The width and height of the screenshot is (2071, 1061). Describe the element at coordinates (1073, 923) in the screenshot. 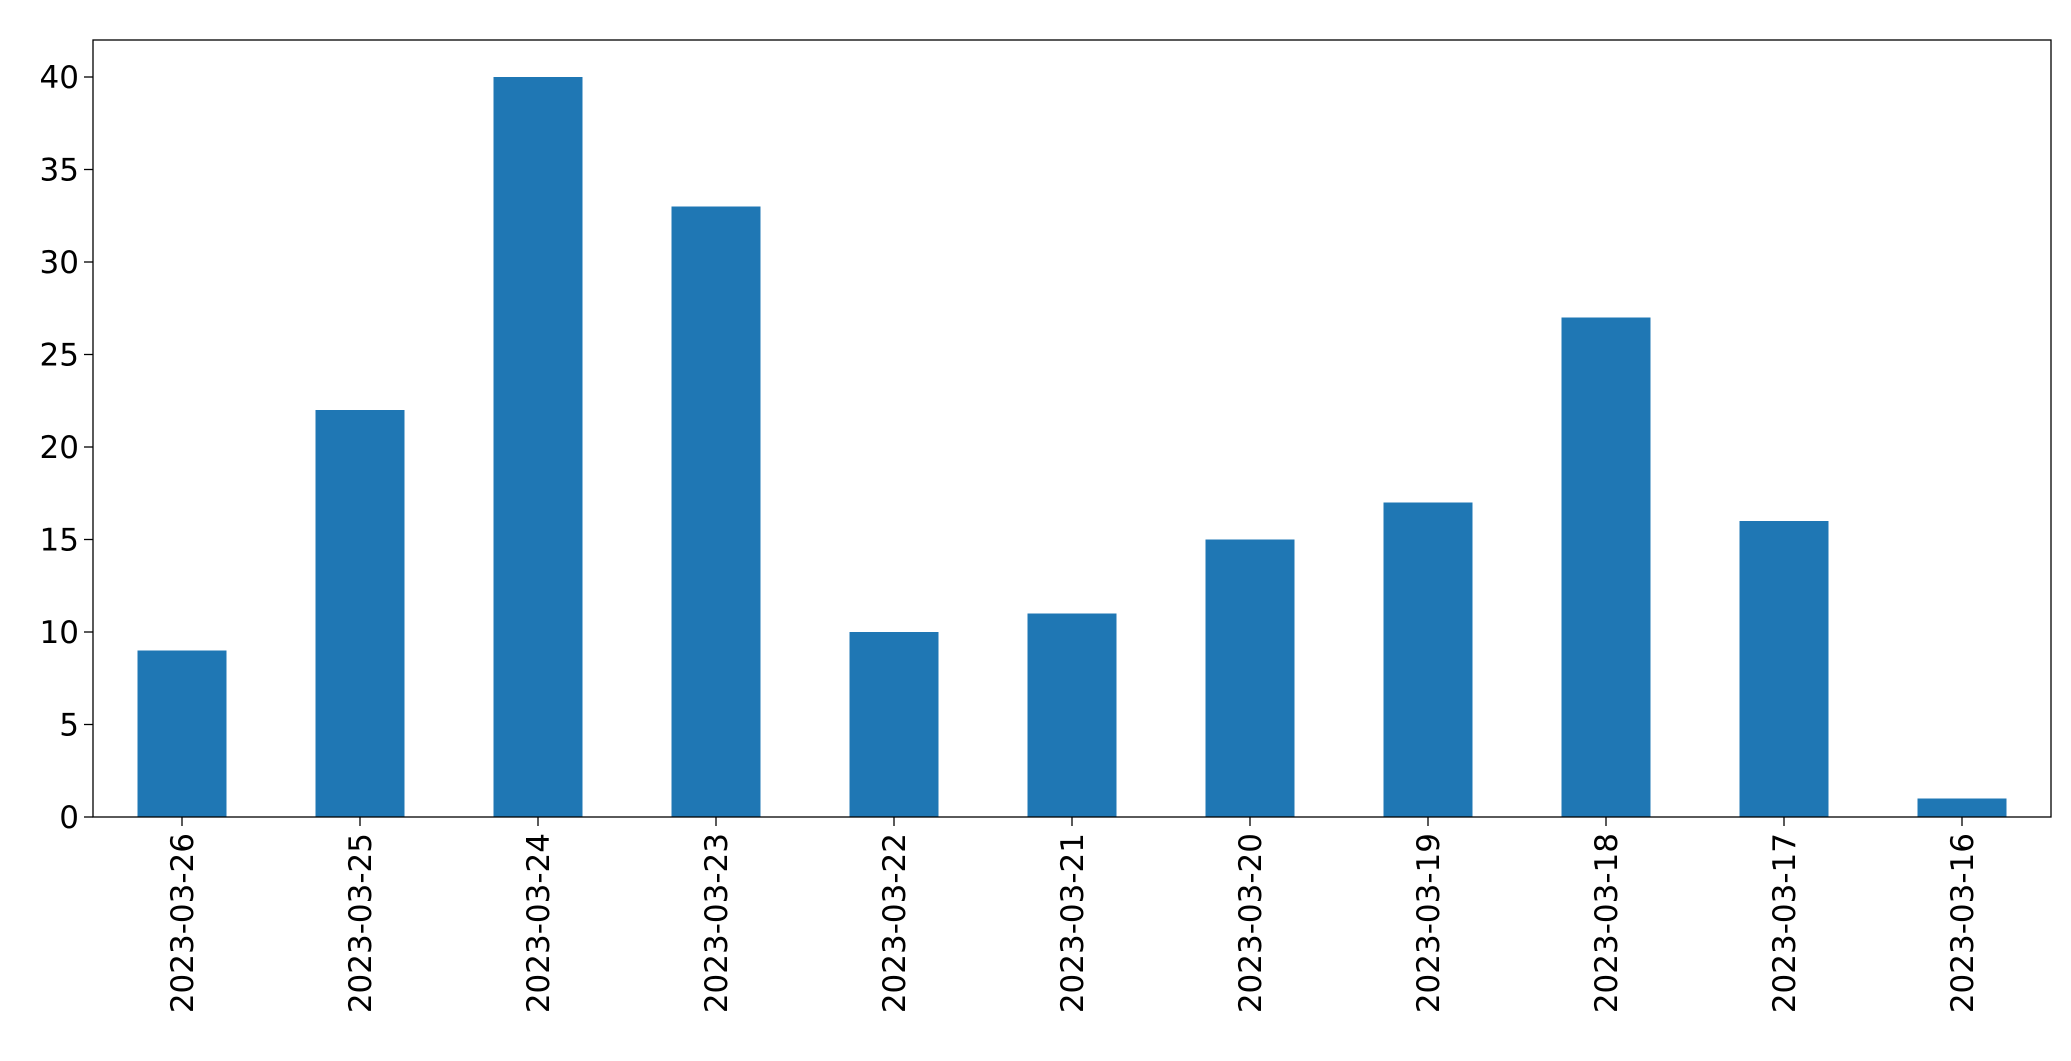

I see `x-tick-label: 2023-03-21` at that location.